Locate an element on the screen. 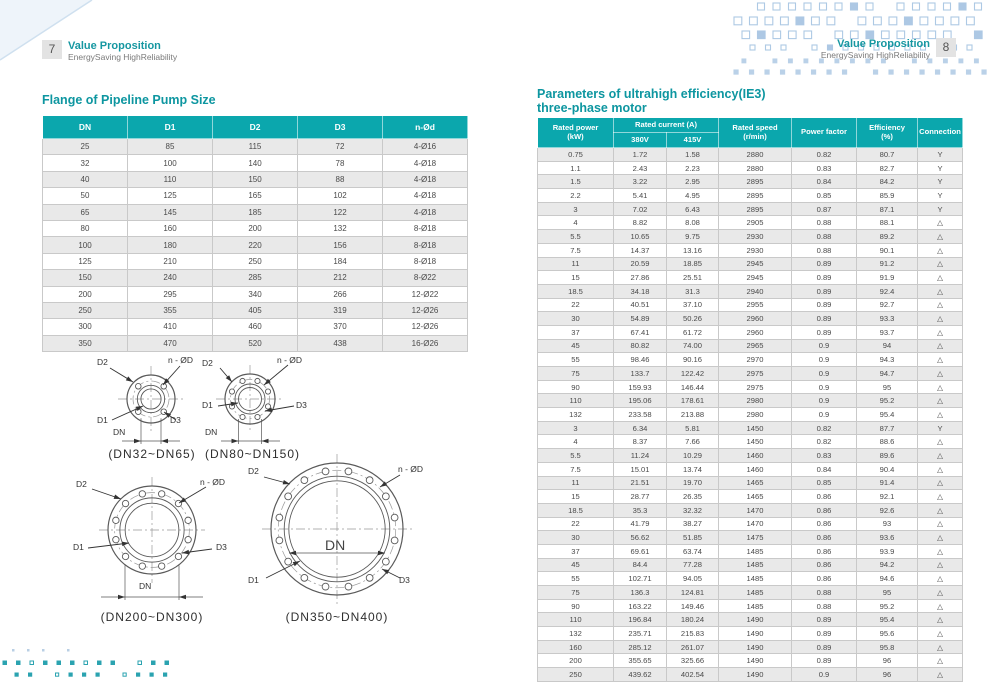  table-cell: 95 is located at coordinates (887, 387).